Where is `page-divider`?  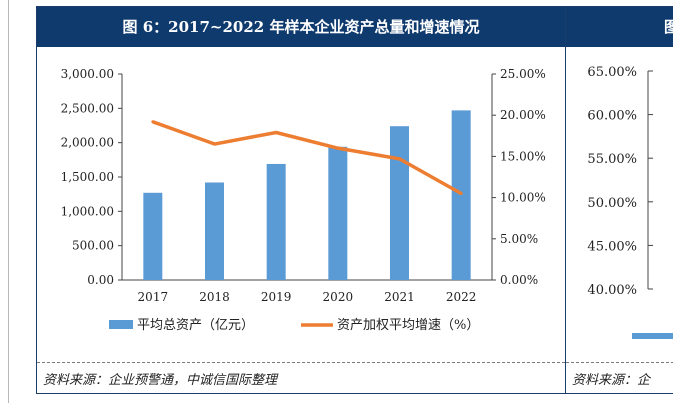 page-divider is located at coordinates (8, 201).